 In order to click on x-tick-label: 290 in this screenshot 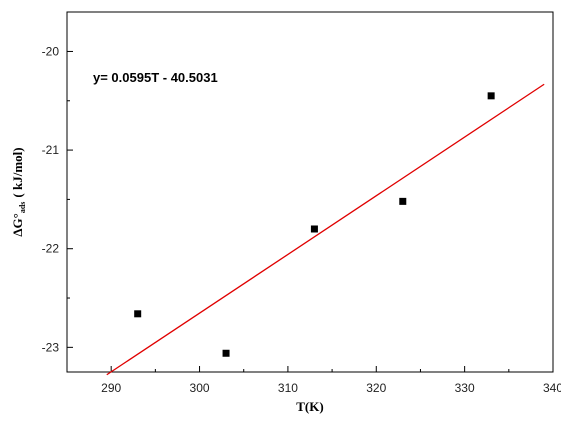, I will do `click(111, 388)`.